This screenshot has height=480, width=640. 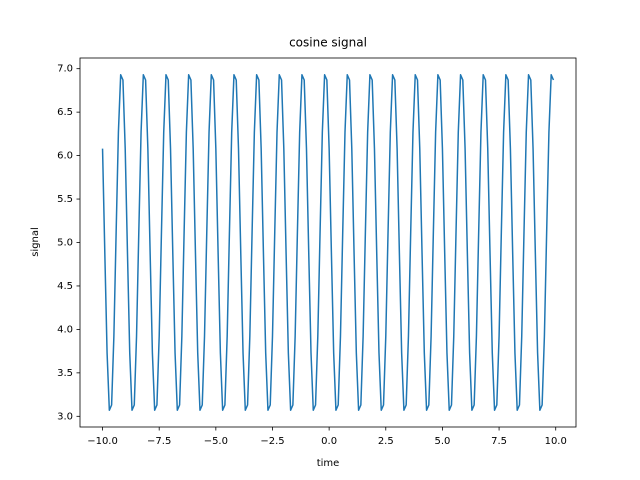 What do you see at coordinates (499, 441) in the screenshot?
I see `x-tick-label: 7.5` at bounding box center [499, 441].